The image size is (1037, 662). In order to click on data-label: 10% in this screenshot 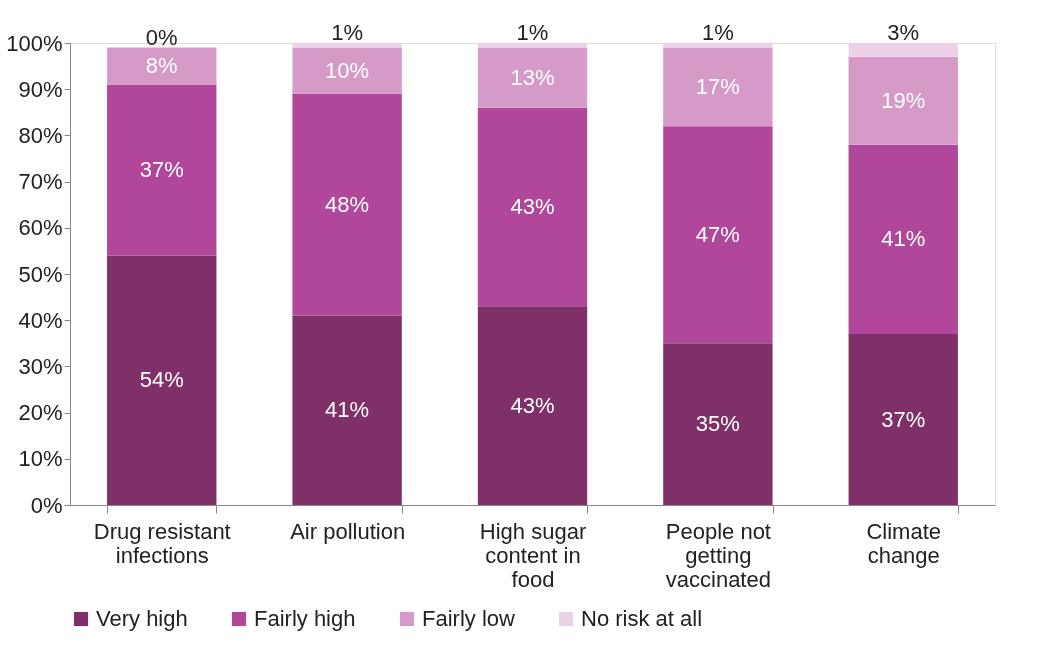, I will do `click(347, 70)`.